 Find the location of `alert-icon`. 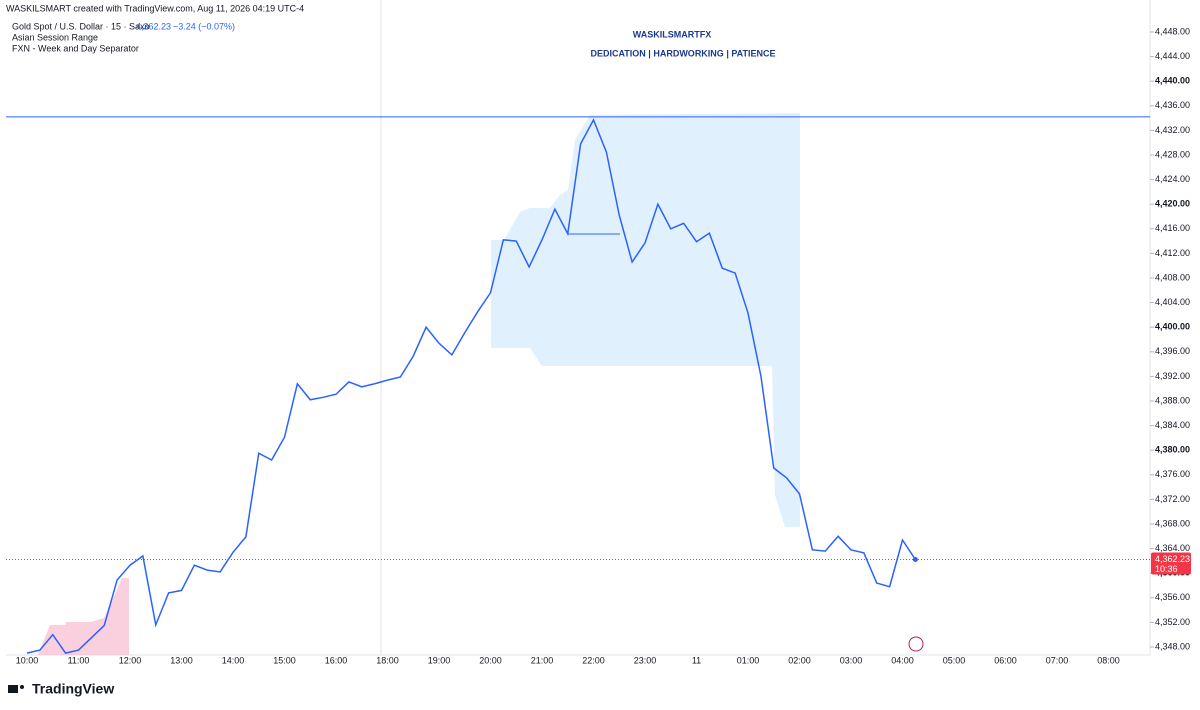

alert-icon is located at coordinates (916, 644).